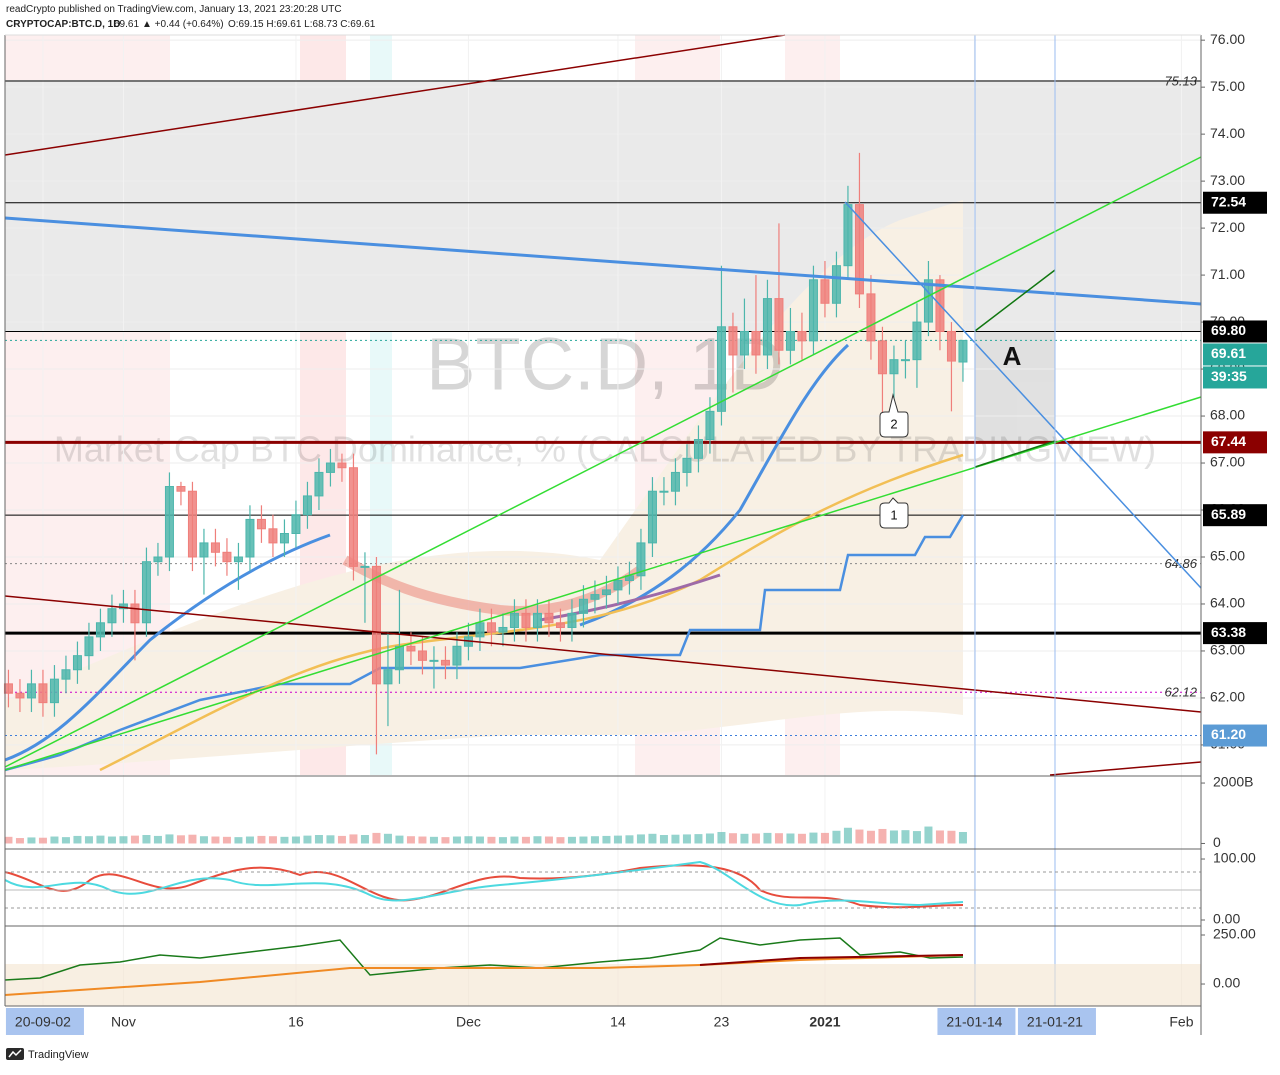 The width and height of the screenshot is (1280, 1075). Describe the element at coordinates (722, 1022) in the screenshot. I see `x-tick-label: 23` at that location.